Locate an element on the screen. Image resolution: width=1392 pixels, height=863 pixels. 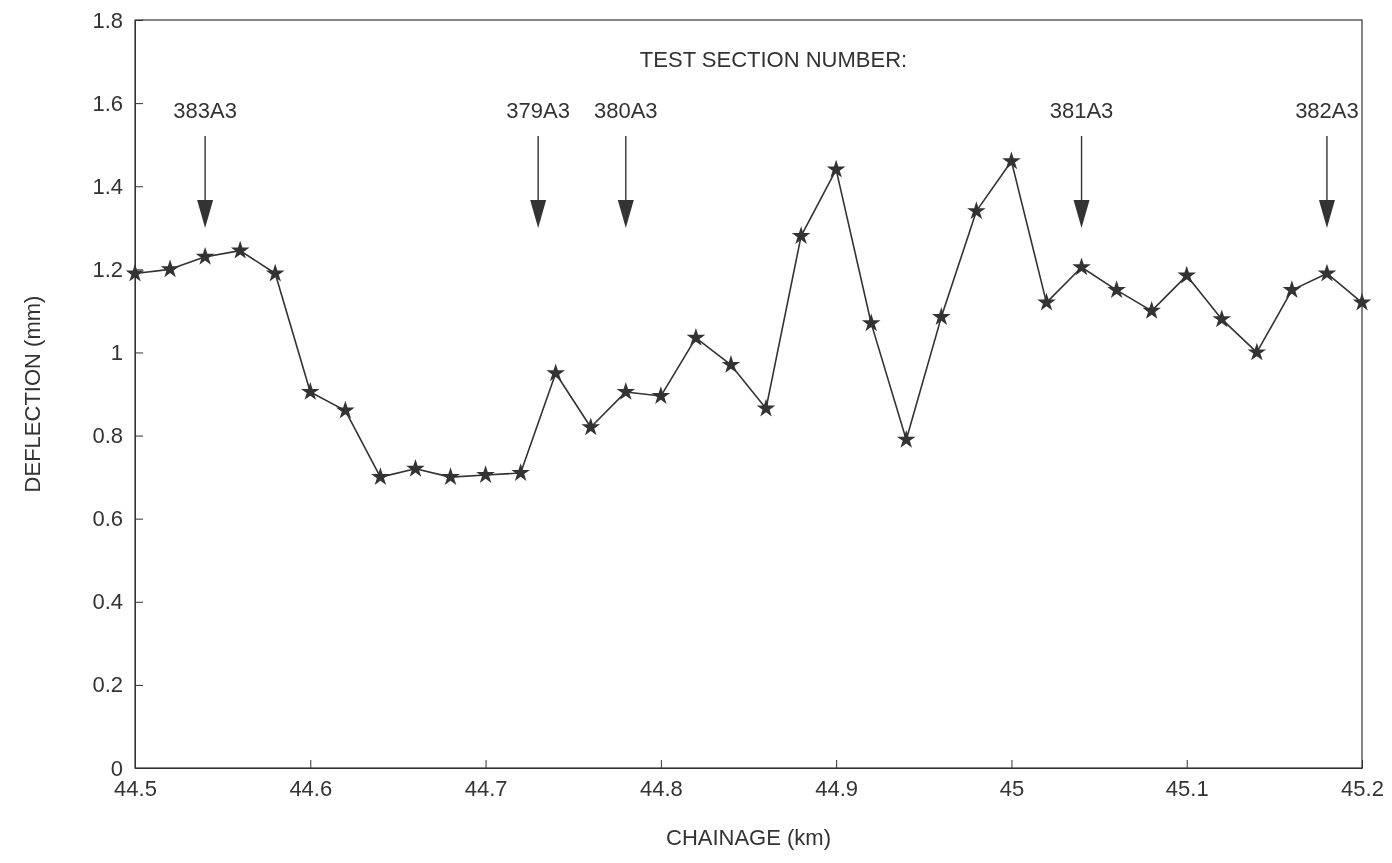
y-axis-title: DEFLECTION (mm) is located at coordinates (32, 394).